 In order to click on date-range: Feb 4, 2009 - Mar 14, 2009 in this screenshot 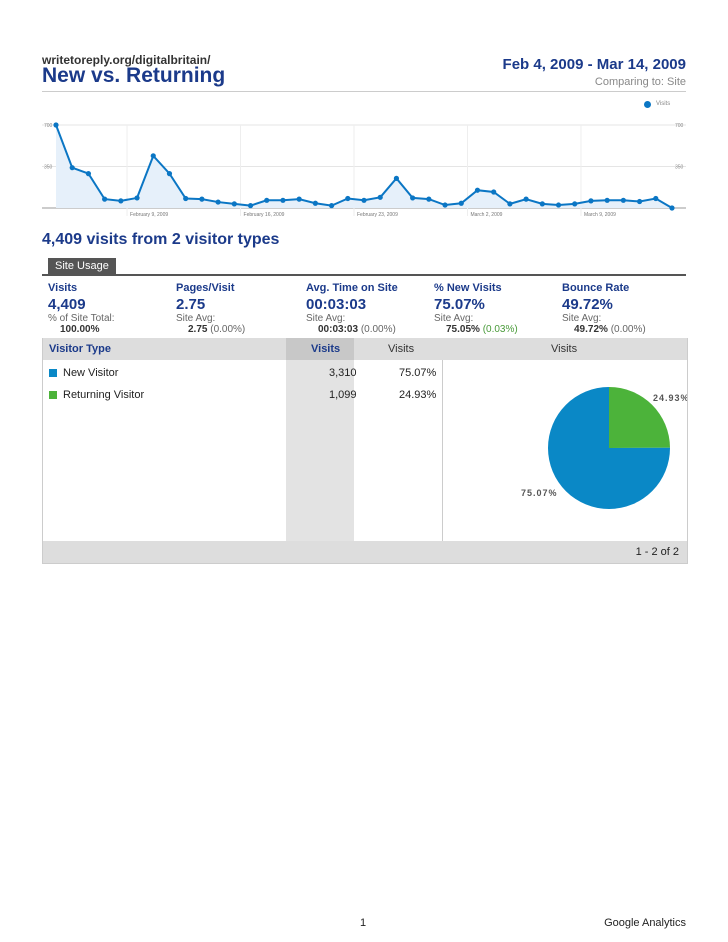, I will do `click(594, 64)`.